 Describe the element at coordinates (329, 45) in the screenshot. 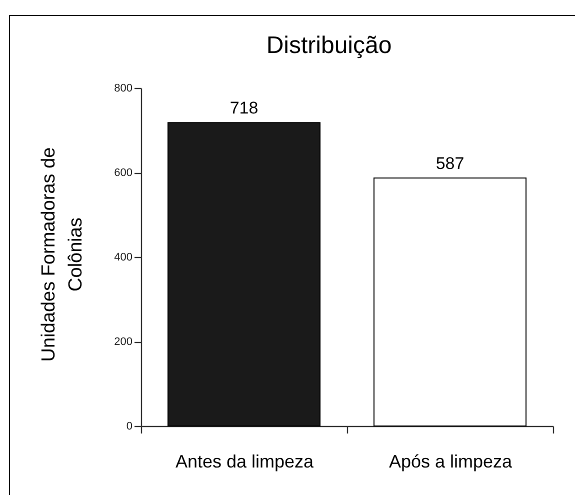

I see `chart-title: Distribuição` at that location.